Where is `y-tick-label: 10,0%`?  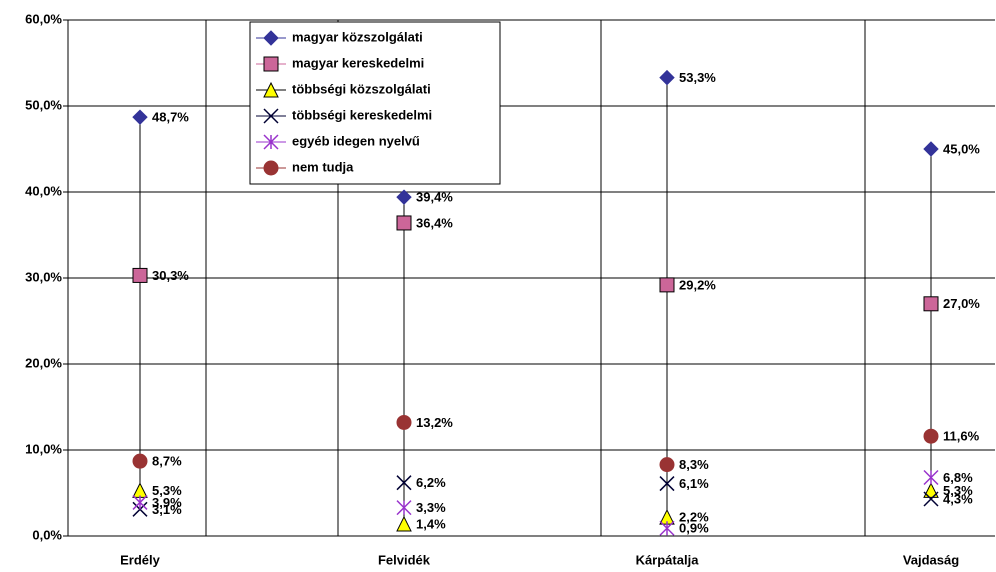 y-tick-label: 10,0% is located at coordinates (43, 448).